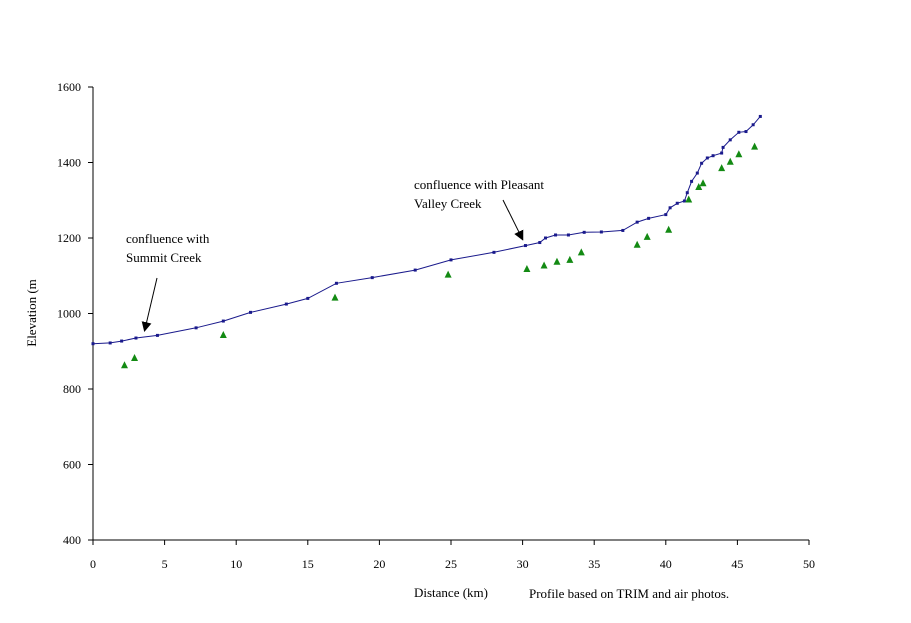 This screenshot has width=911, height=623. What do you see at coordinates (72, 465) in the screenshot?
I see `y-tick-label: 600` at bounding box center [72, 465].